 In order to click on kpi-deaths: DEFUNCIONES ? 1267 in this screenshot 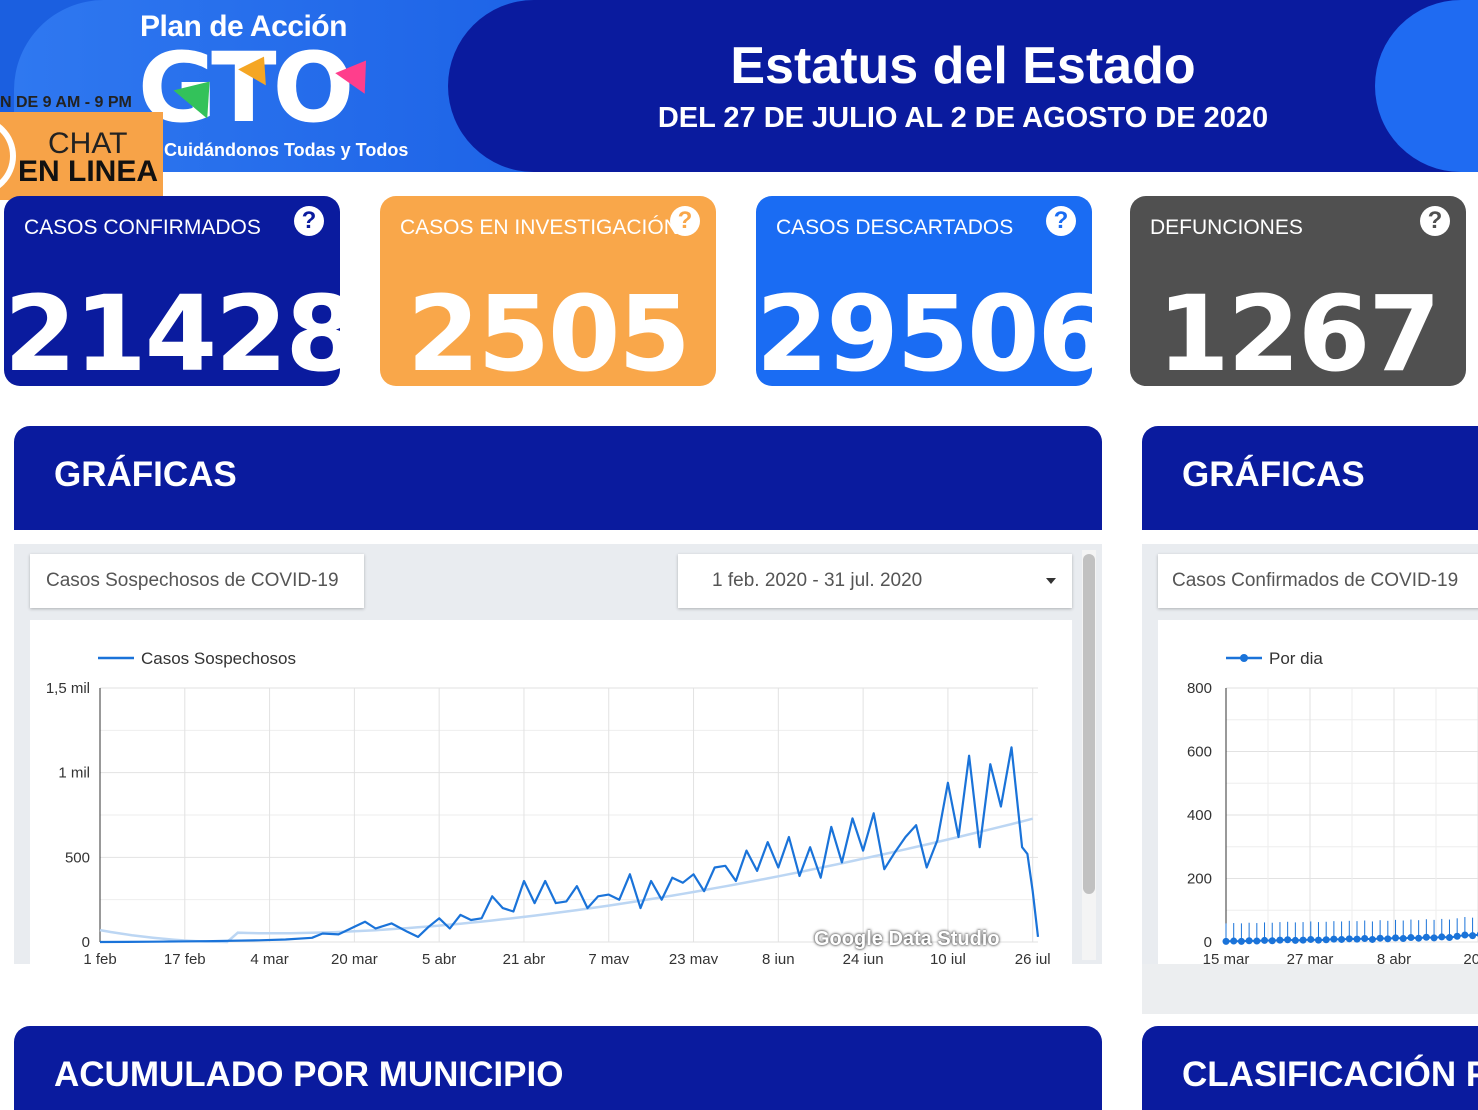, I will do `click(1298, 291)`.